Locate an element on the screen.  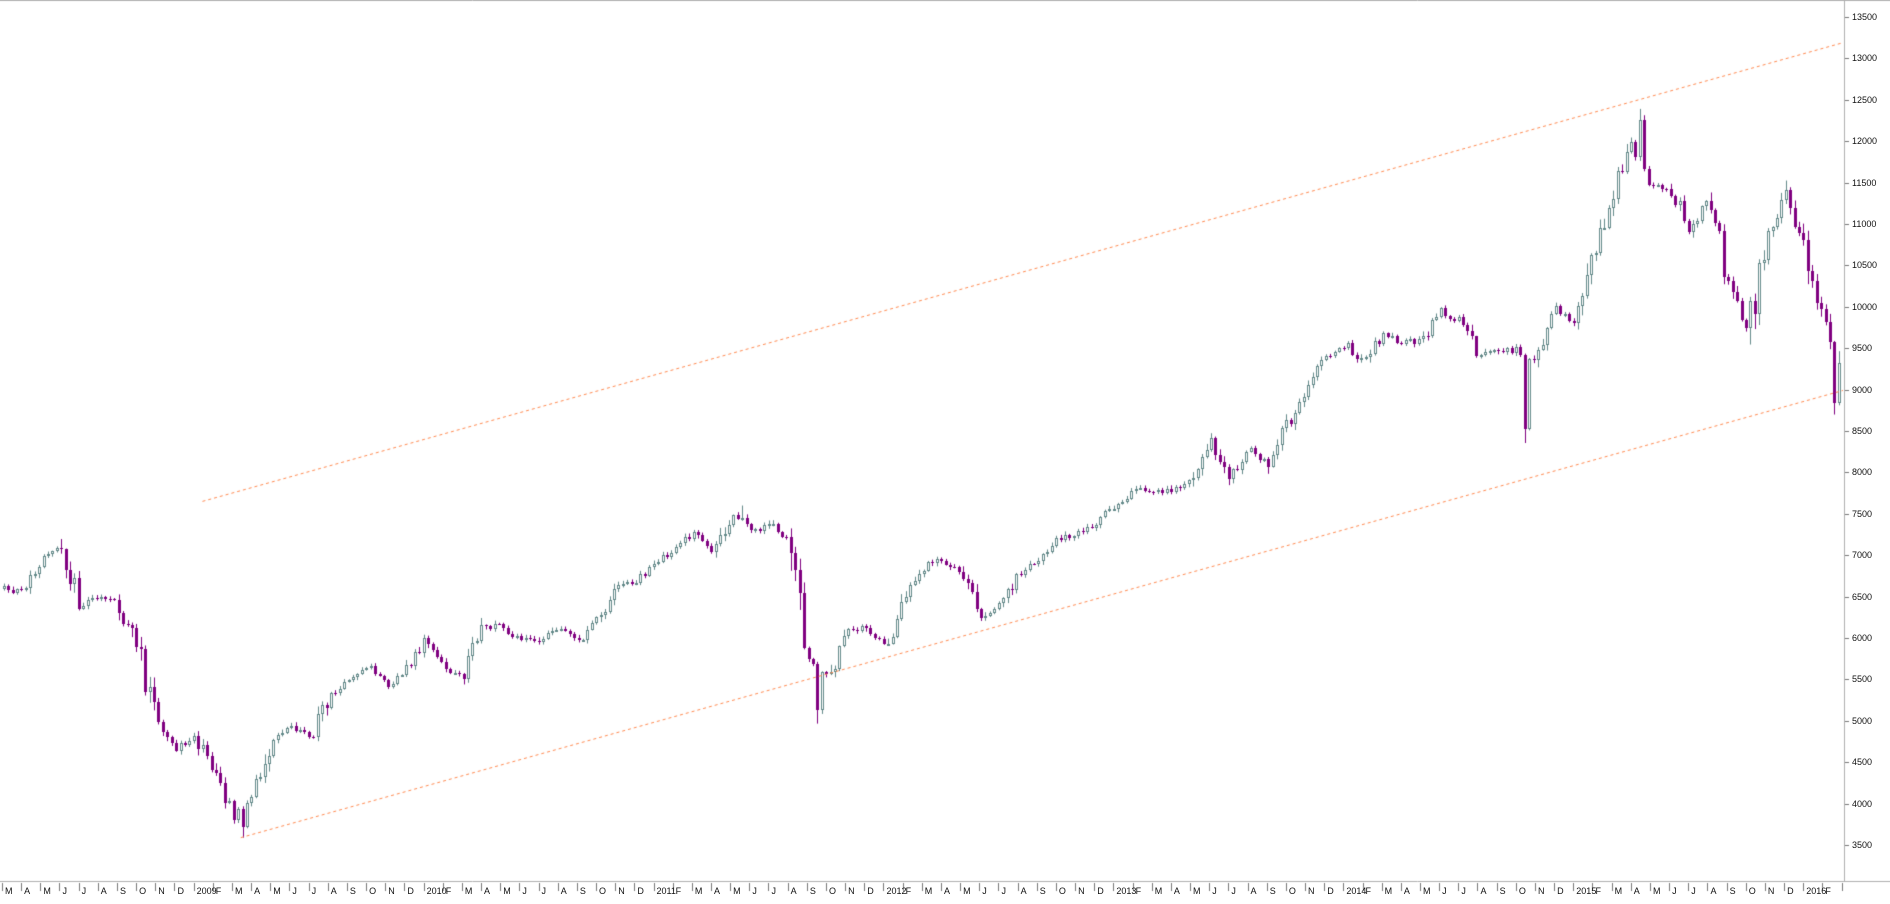
price-axis-label: 5500 is located at coordinates (1862, 679).